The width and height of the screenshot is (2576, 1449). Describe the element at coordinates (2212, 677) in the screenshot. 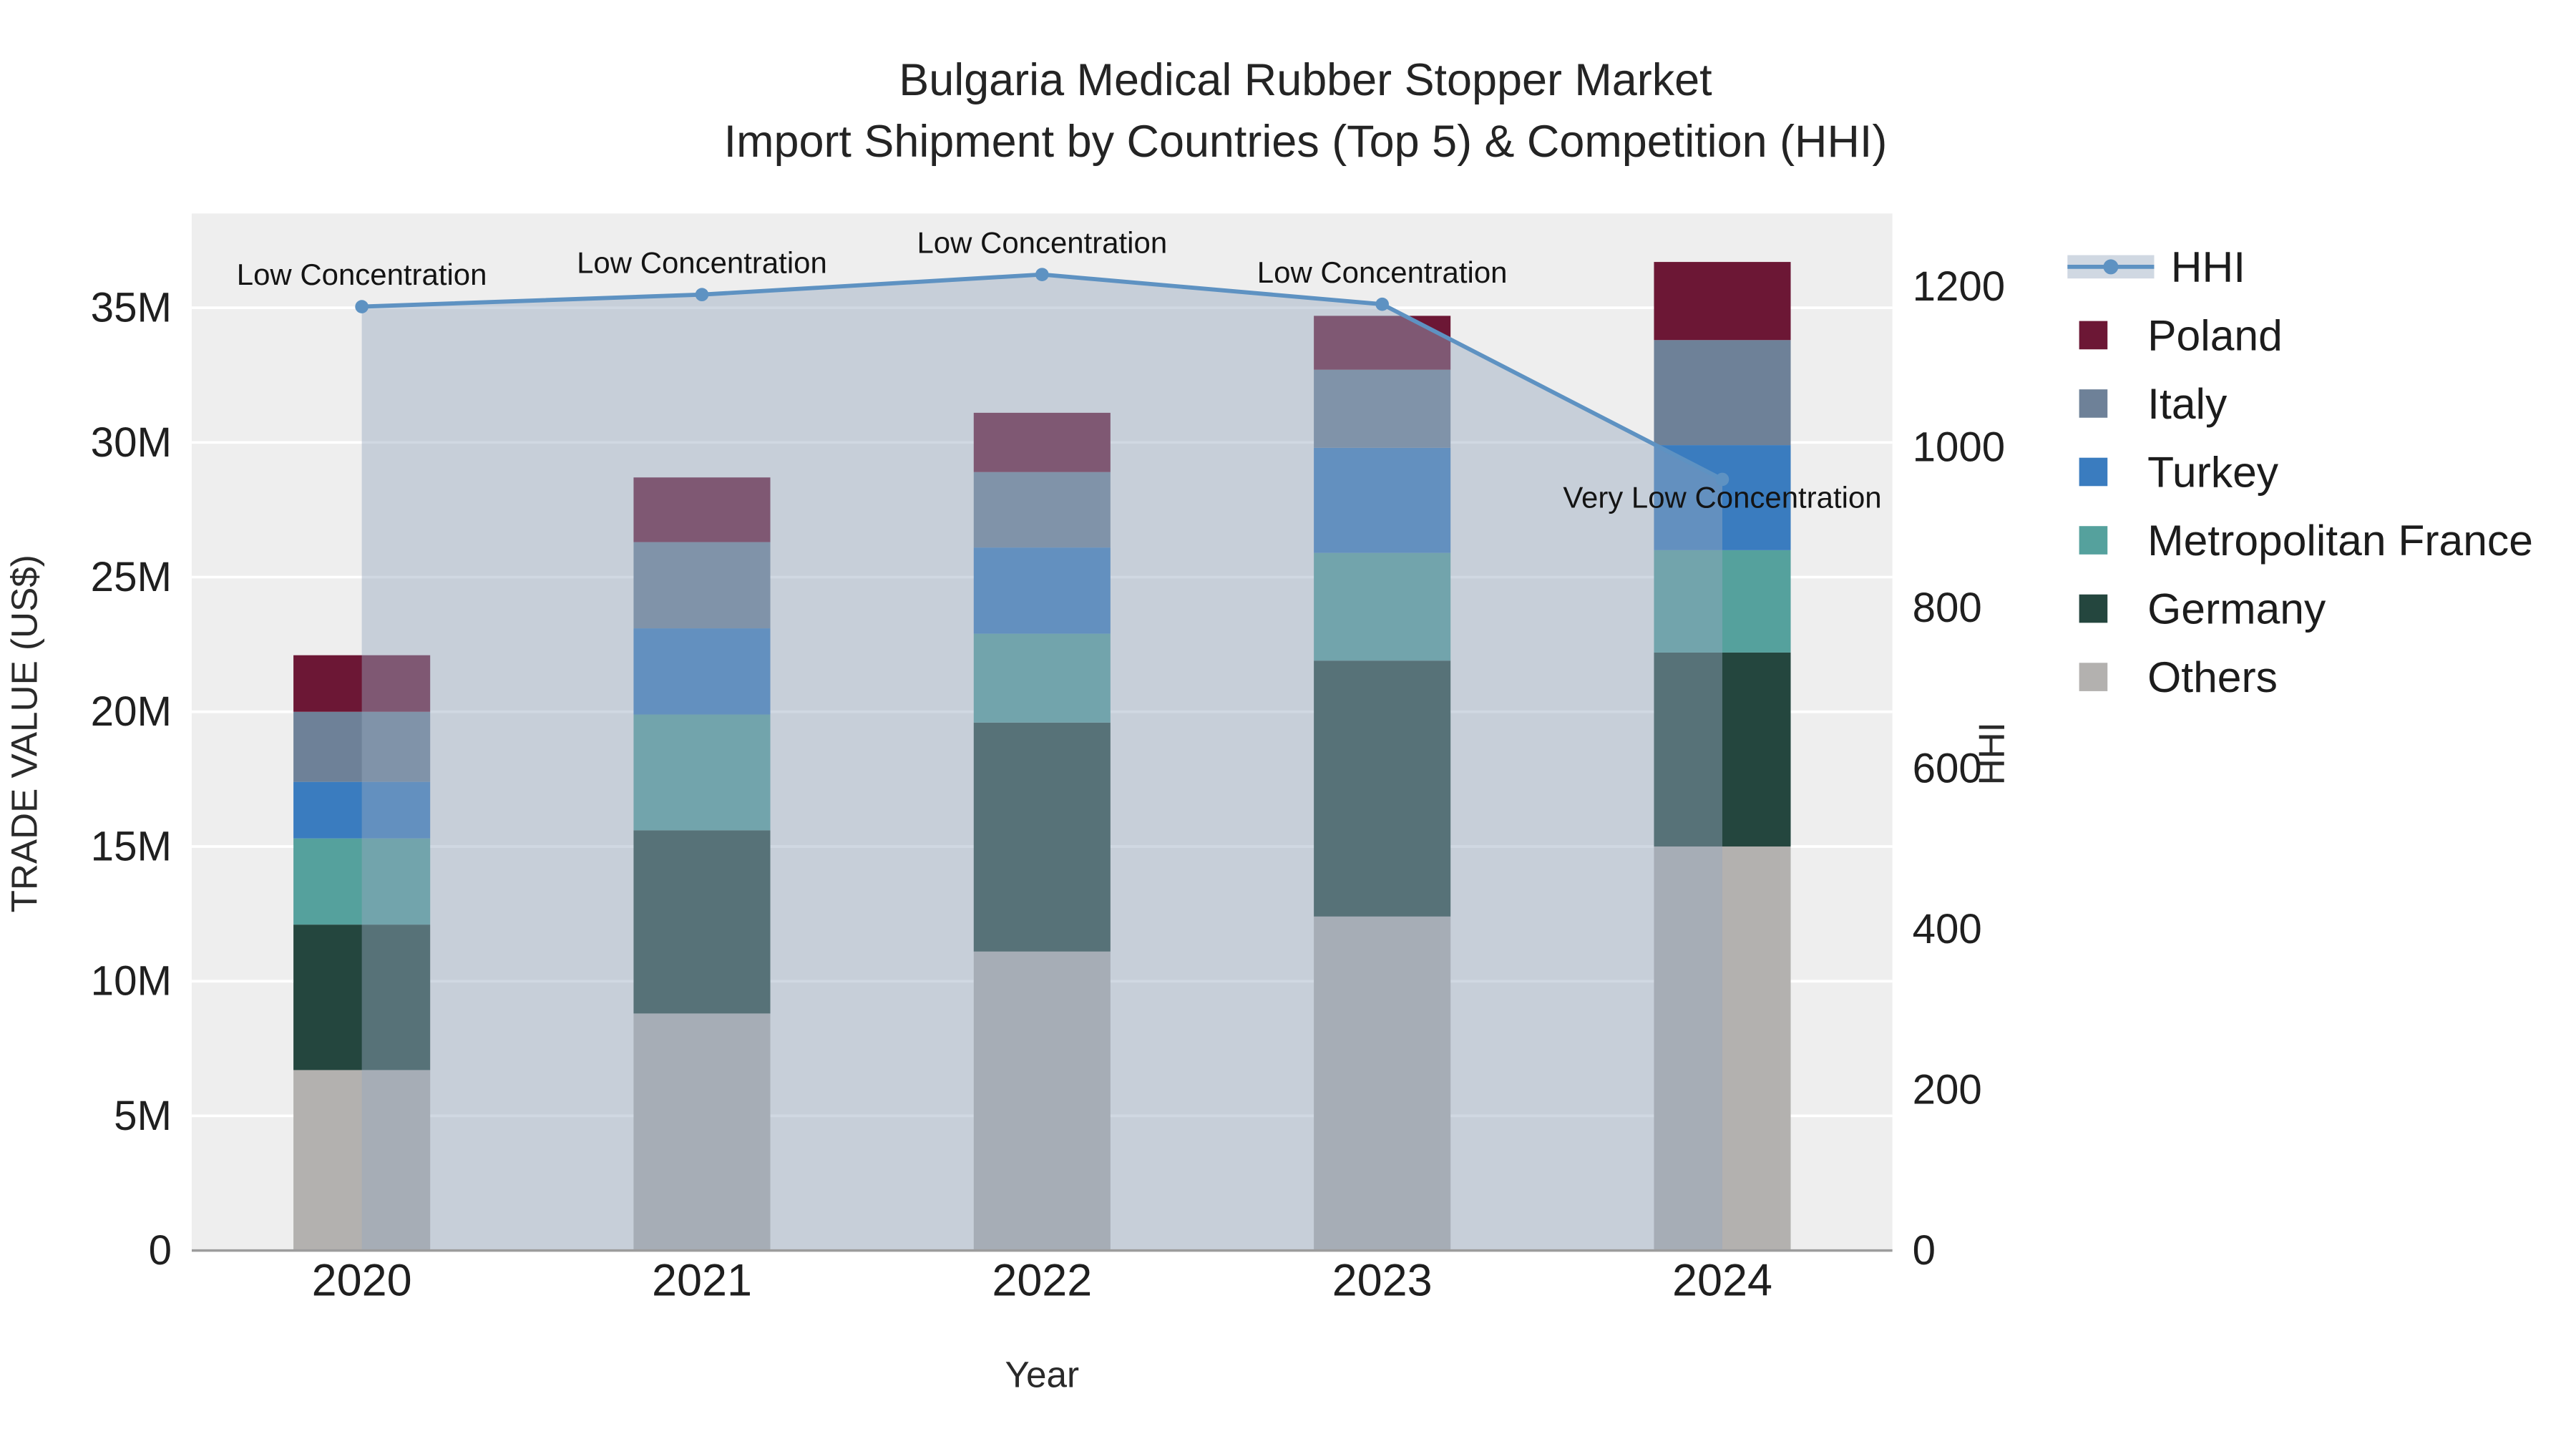

I see `legend-label: Others` at that location.